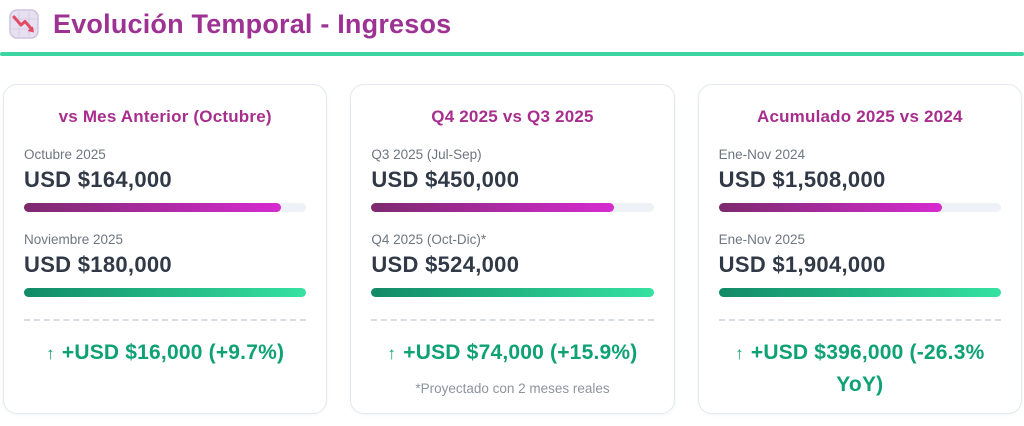 This screenshot has width=1024, height=426. I want to click on metric-previous: Octubre 2025 USD $164,000, so click(165, 179).